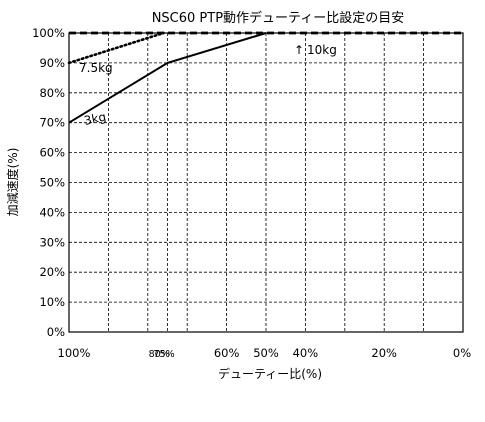 The width and height of the screenshot is (485, 422). Describe the element at coordinates (322, 50) in the screenshot. I see `label-10kg: 10kg` at that location.